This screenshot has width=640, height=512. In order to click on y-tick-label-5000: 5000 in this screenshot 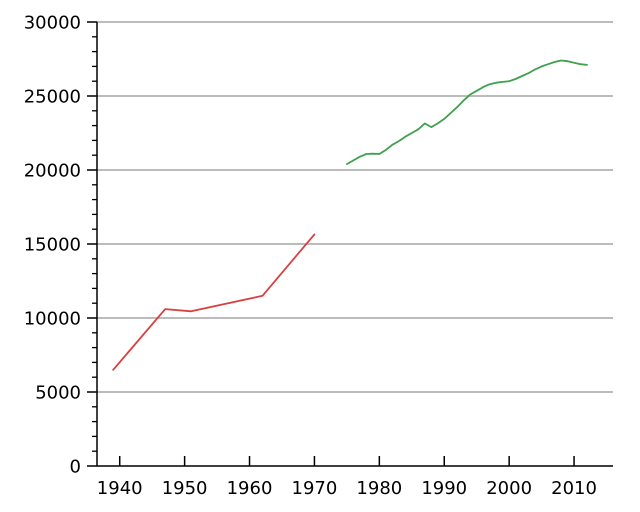, I will do `click(58, 393)`.